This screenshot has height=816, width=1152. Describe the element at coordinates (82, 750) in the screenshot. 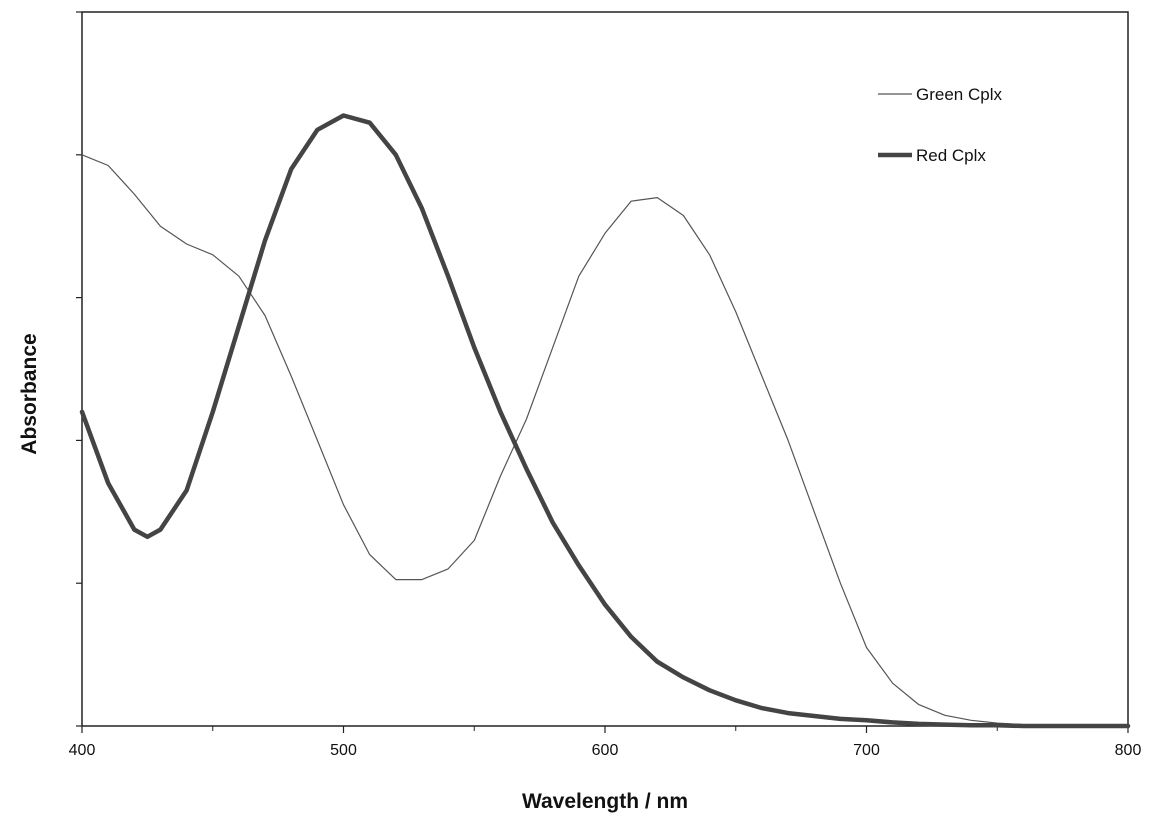

I see `x-tick-label: 400` at that location.